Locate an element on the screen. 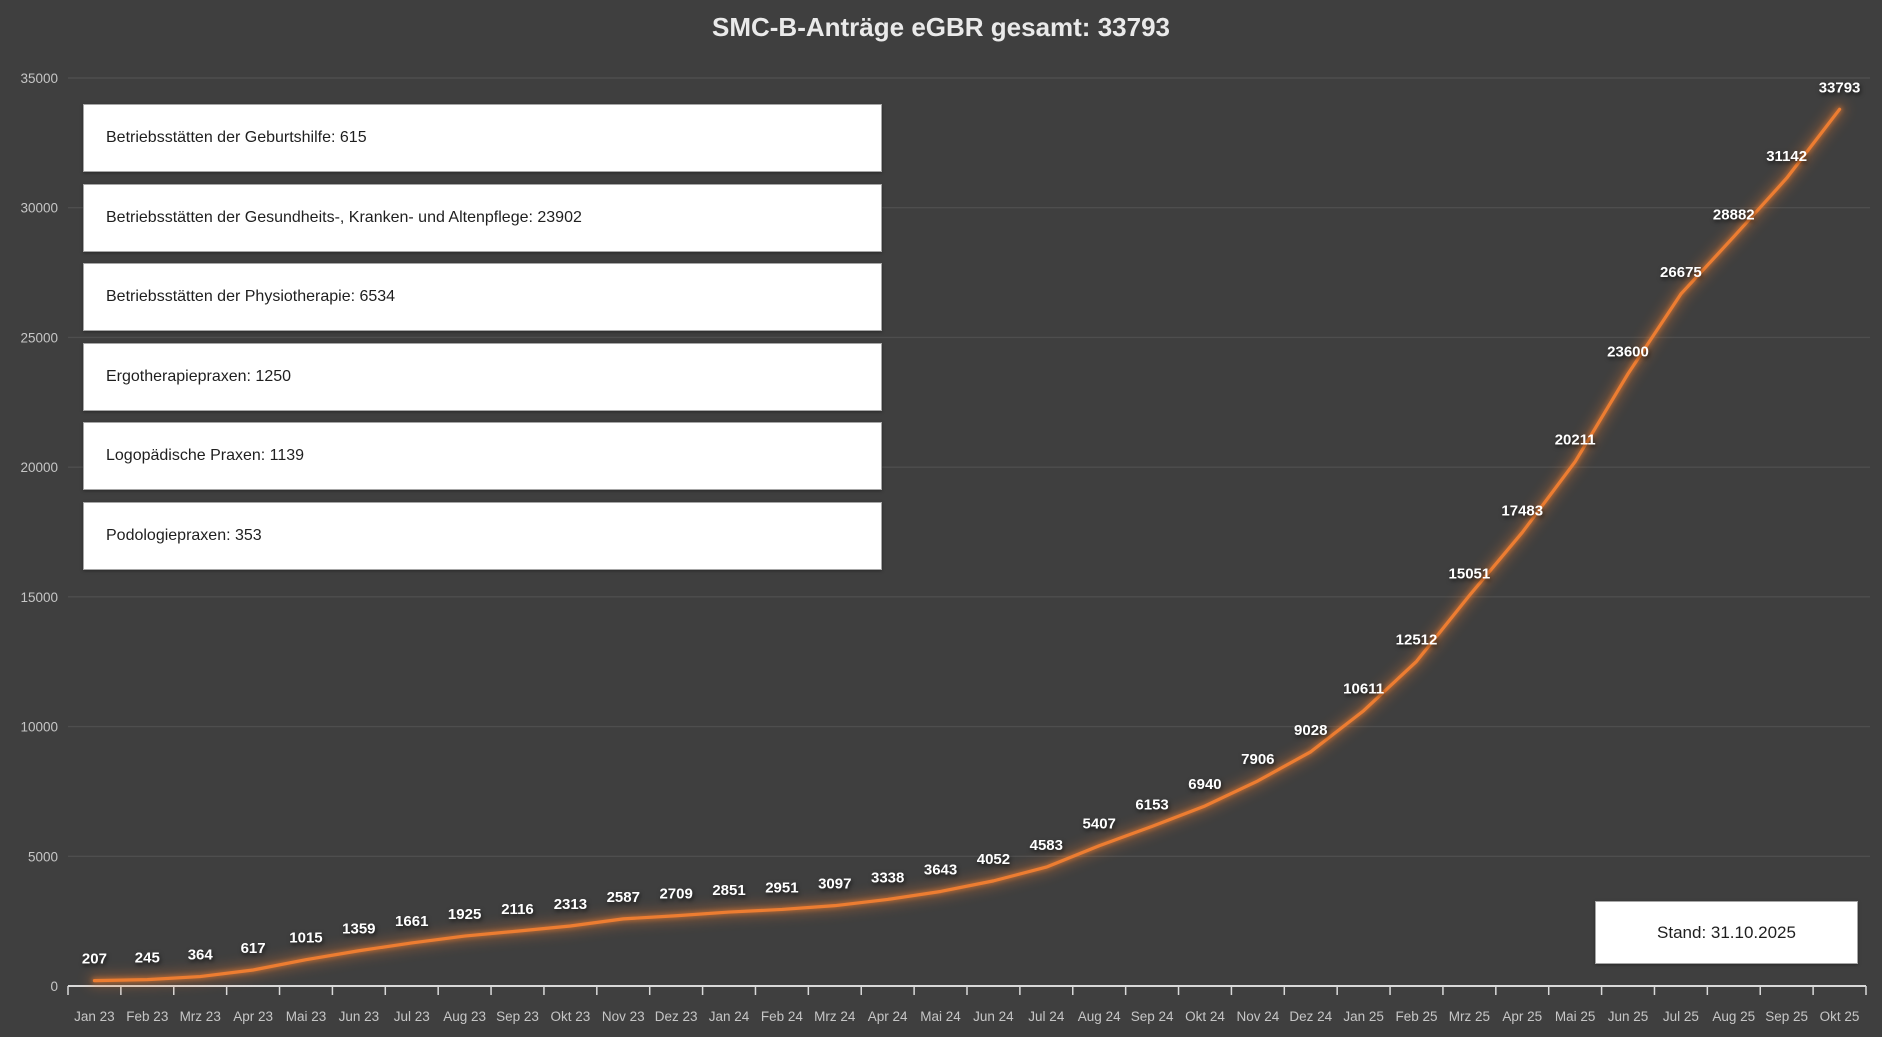  x-axis-label: Jan 23 is located at coordinates (94, 1016).